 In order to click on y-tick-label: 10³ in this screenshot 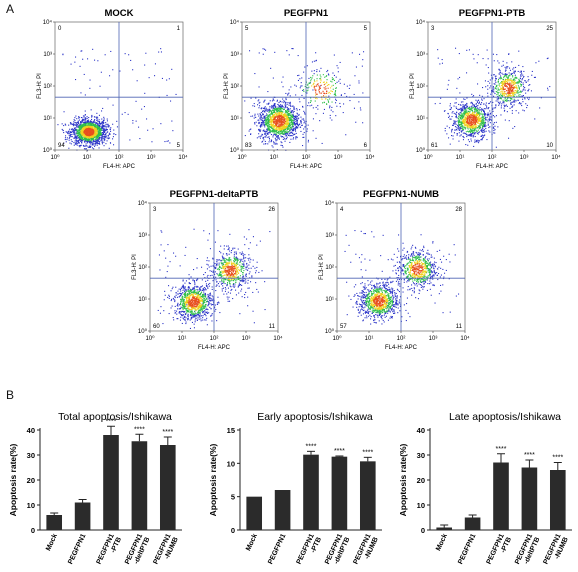, I will do `click(47, 55)`.